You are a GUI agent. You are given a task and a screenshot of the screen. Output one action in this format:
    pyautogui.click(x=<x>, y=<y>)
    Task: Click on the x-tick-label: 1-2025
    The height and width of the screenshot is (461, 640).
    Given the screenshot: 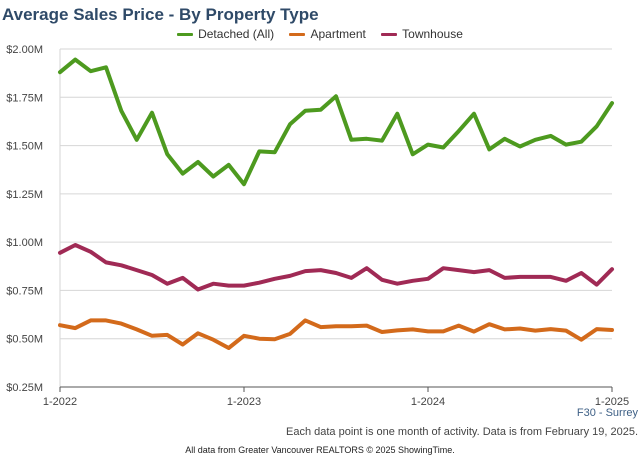 What is the action you would take?
    pyautogui.click(x=612, y=402)
    